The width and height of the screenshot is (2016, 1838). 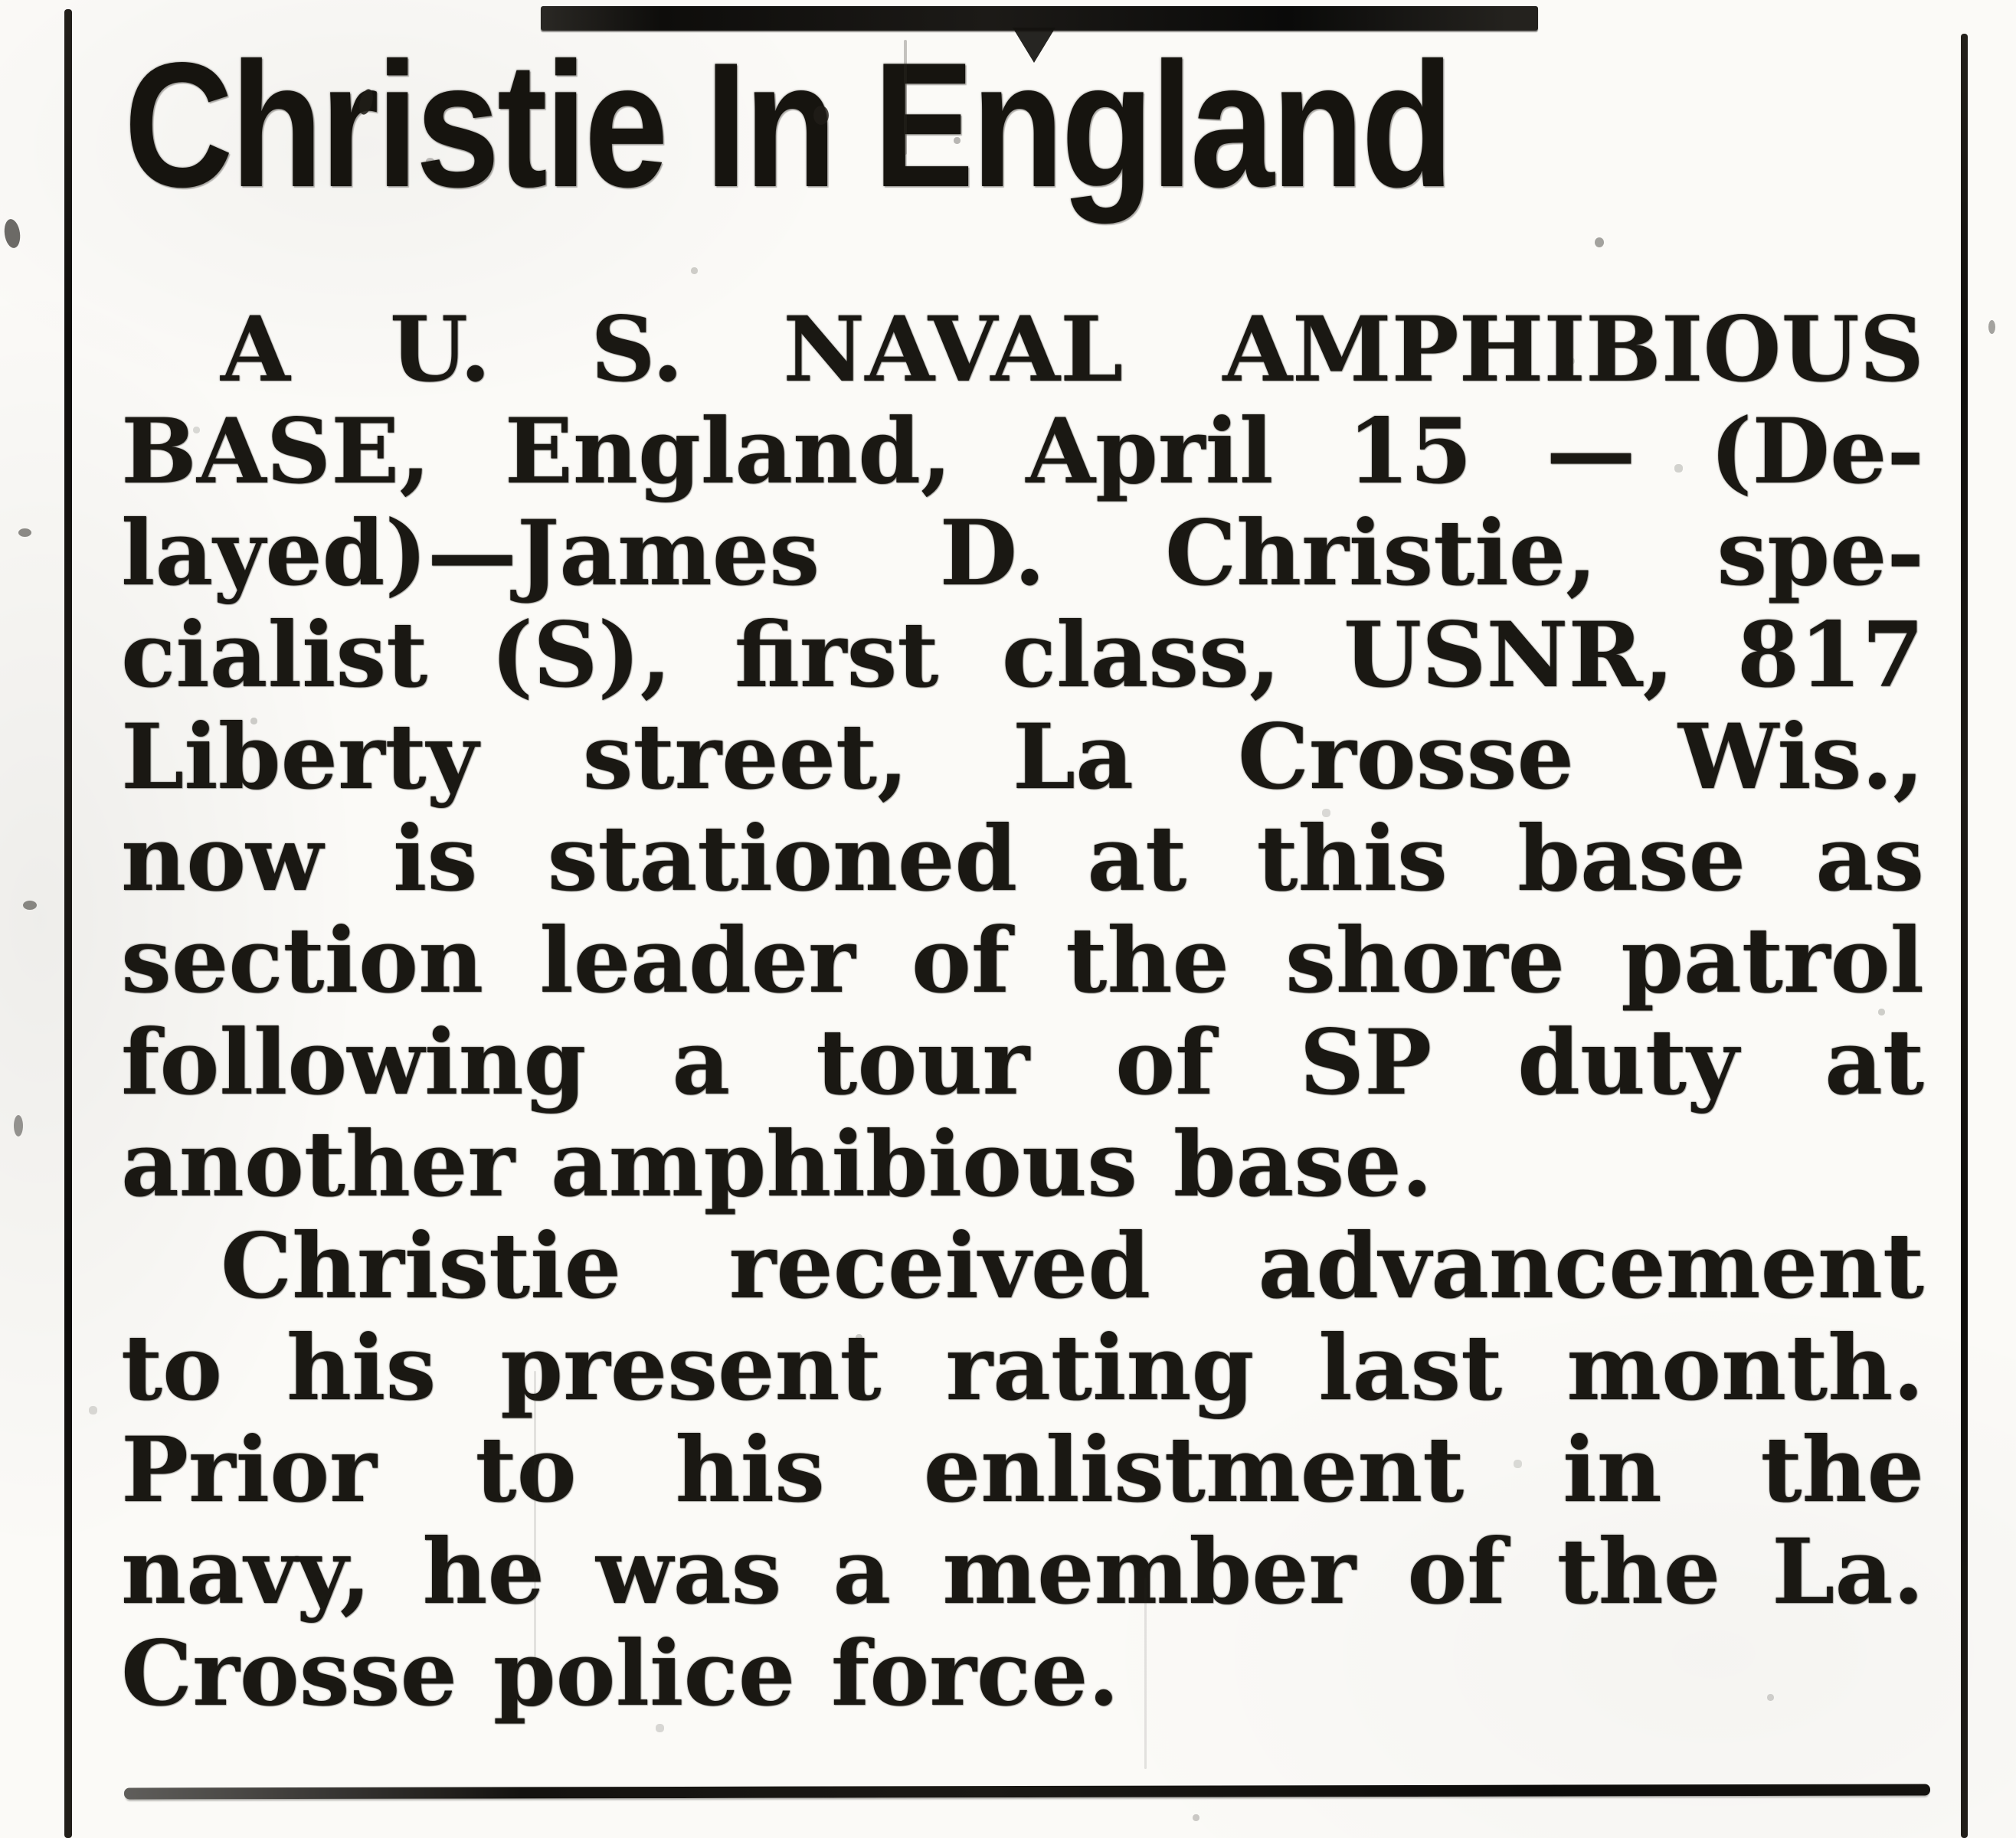 What do you see at coordinates (1023, 1368) in the screenshot?
I see `article-line: to his present rating last month.` at bounding box center [1023, 1368].